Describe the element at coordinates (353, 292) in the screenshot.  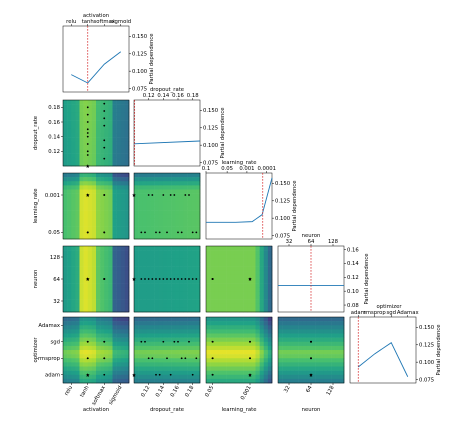
I see `pdp-y-tick-label: 0.10` at that location.